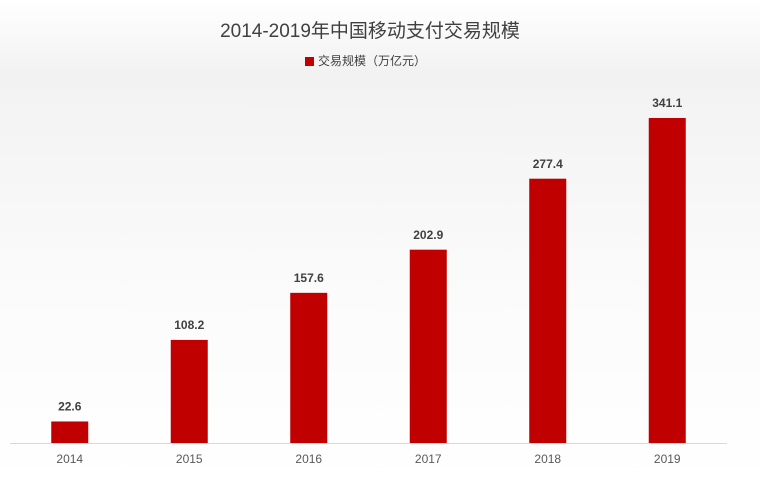 This screenshot has height=488, width=760. Describe the element at coordinates (428, 235) in the screenshot. I see `value-label: 202.9` at that location.